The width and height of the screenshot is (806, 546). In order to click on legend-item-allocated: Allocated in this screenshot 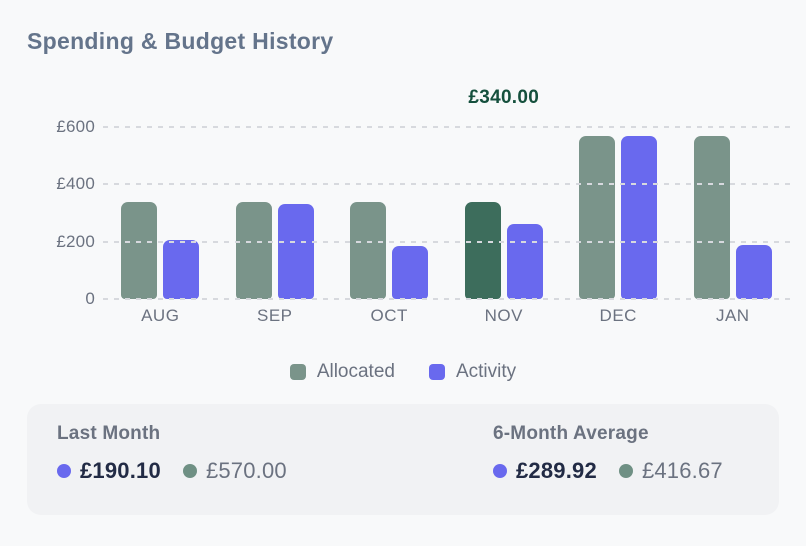, I will do `click(342, 372)`.